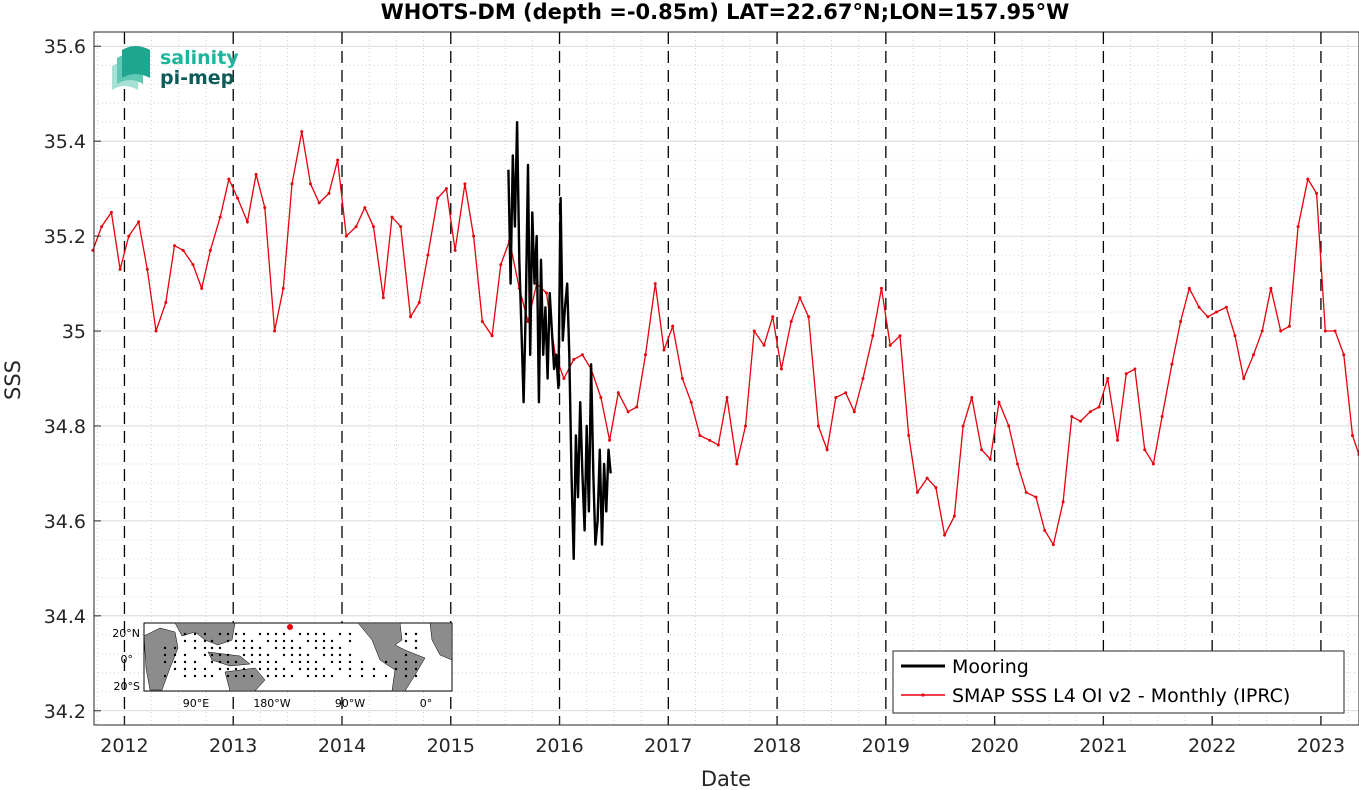 This screenshot has height=790, width=1359. What do you see at coordinates (65, 47) in the screenshot?
I see `y-tick-label: 35.6` at bounding box center [65, 47].